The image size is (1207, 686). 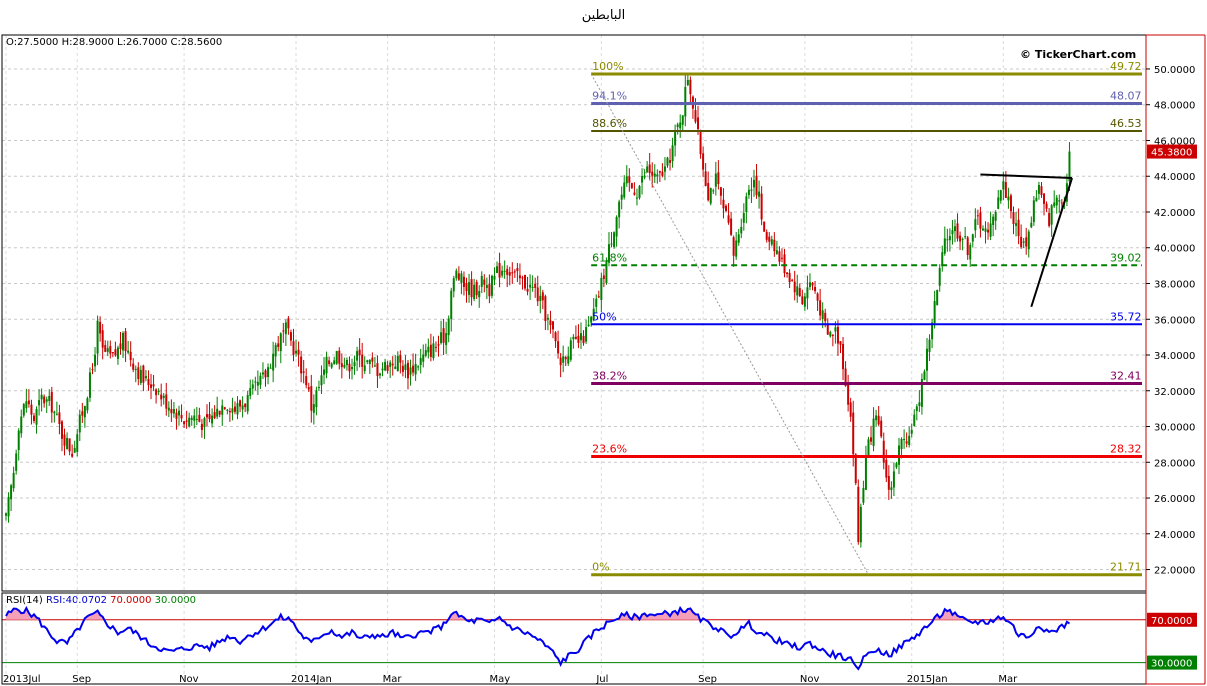 What do you see at coordinates (506, 613) in the screenshot?
I see `rsi-overbought-fill` at bounding box center [506, 613].